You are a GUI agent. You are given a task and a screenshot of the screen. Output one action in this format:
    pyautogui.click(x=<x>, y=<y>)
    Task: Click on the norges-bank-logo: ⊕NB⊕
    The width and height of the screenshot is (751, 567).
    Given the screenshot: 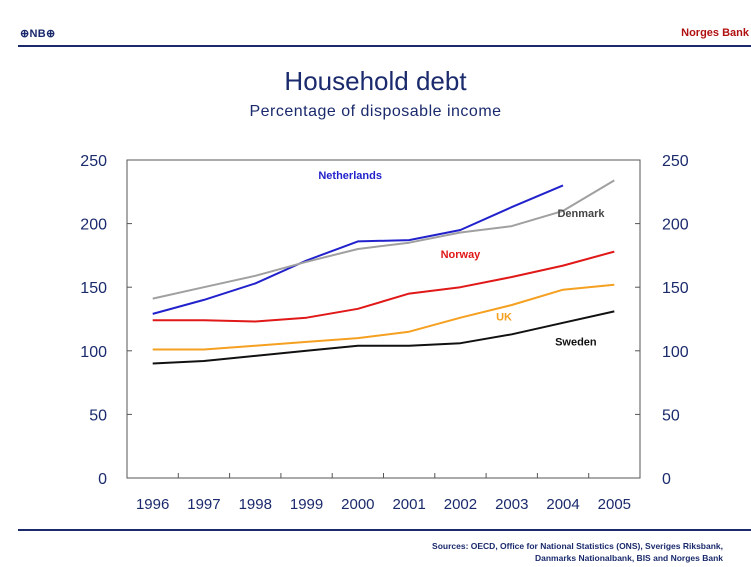 What is the action you would take?
    pyautogui.click(x=38, y=34)
    